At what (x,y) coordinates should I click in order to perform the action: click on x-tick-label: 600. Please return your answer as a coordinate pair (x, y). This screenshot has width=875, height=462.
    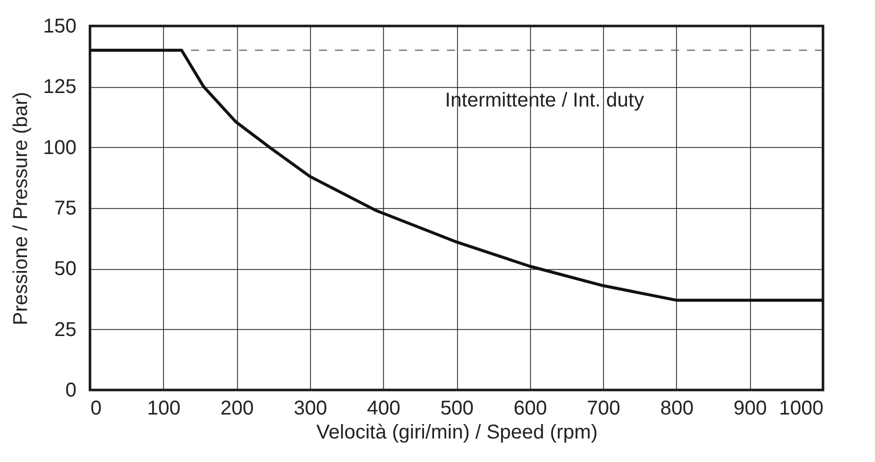
    Looking at the image, I should click on (530, 409).